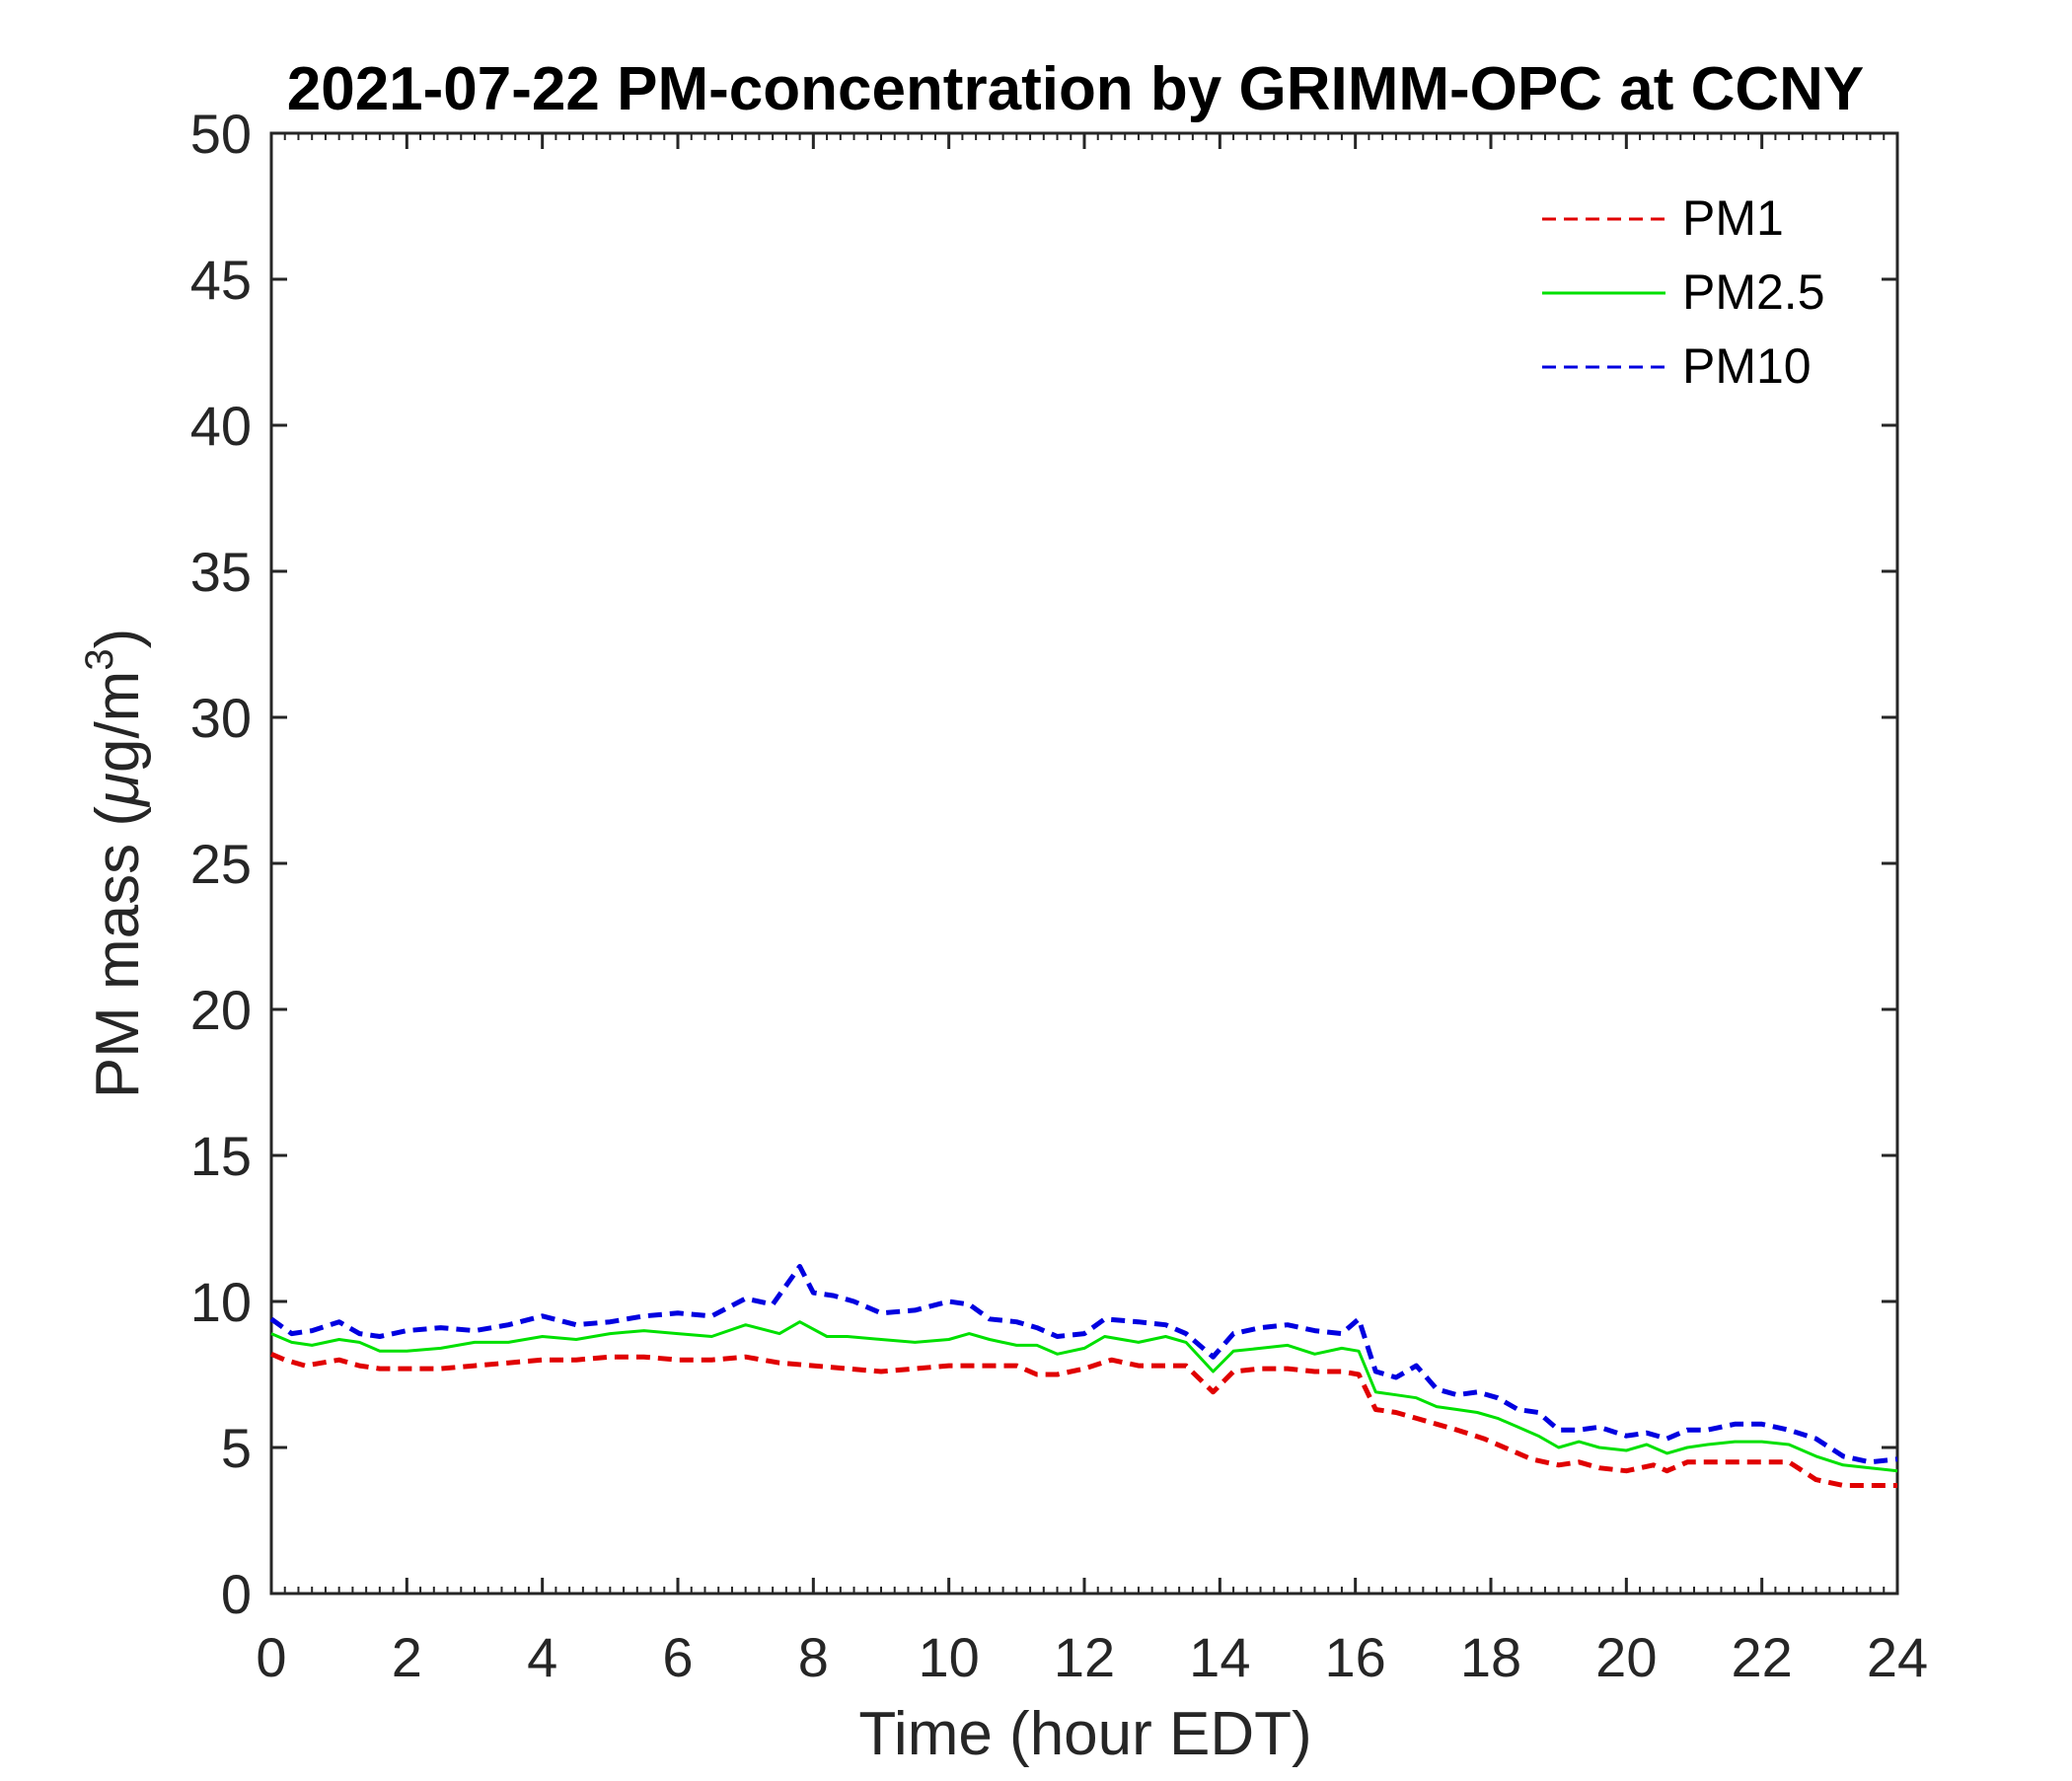  Describe the element at coordinates (118, 790) in the screenshot. I see `y-axis-label-mu: μ` at that location.